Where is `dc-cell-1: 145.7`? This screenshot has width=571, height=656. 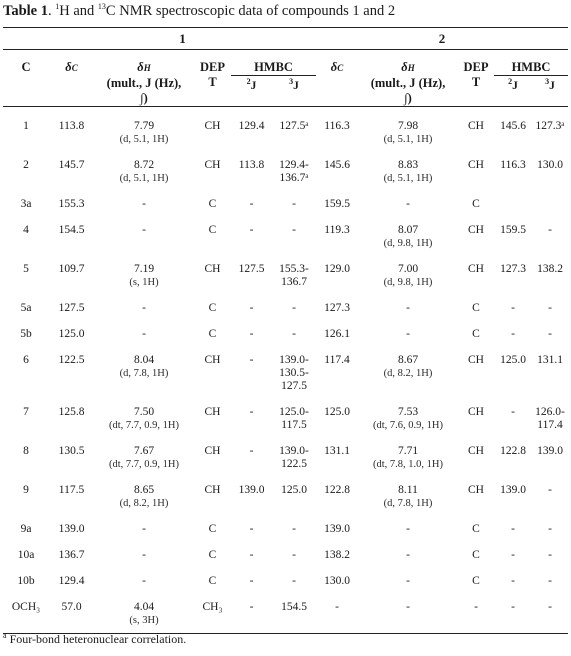
dc-cell-1: 145.7 is located at coordinates (71, 165).